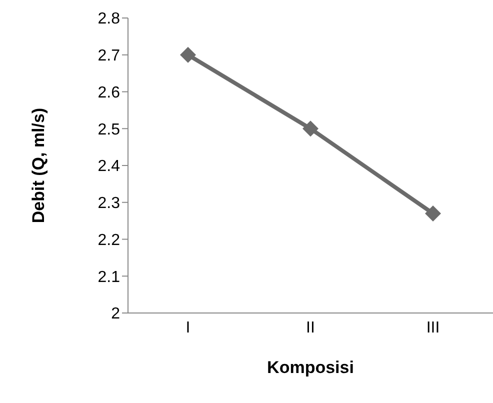  Describe the element at coordinates (109, 240) in the screenshot. I see `y-tick-label: 2.2` at that location.